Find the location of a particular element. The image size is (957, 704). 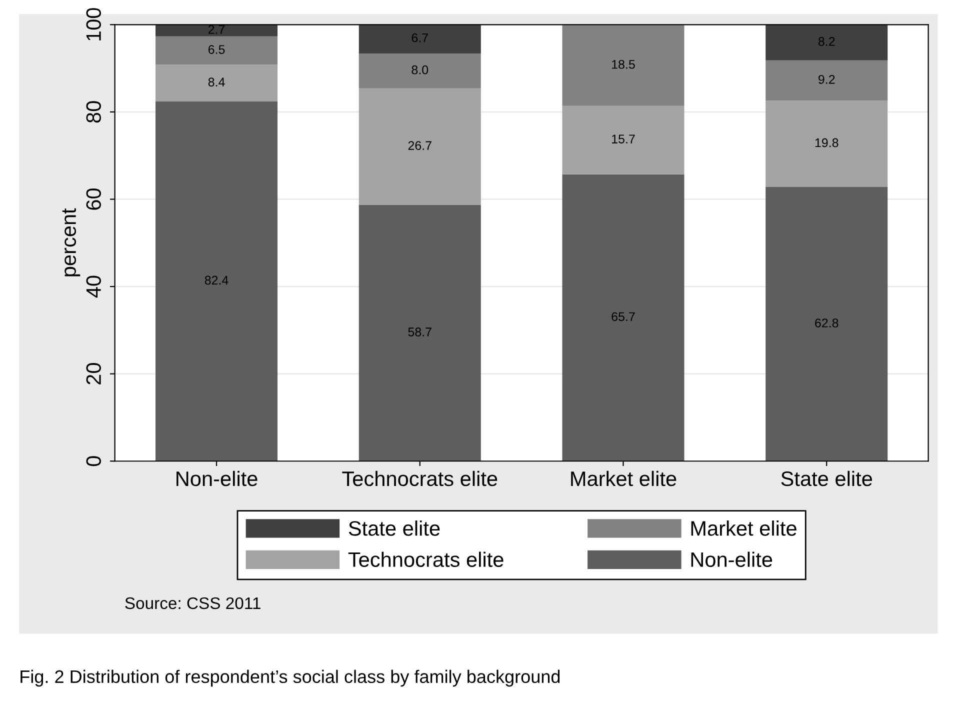

data-label: 18.5 is located at coordinates (623, 64).